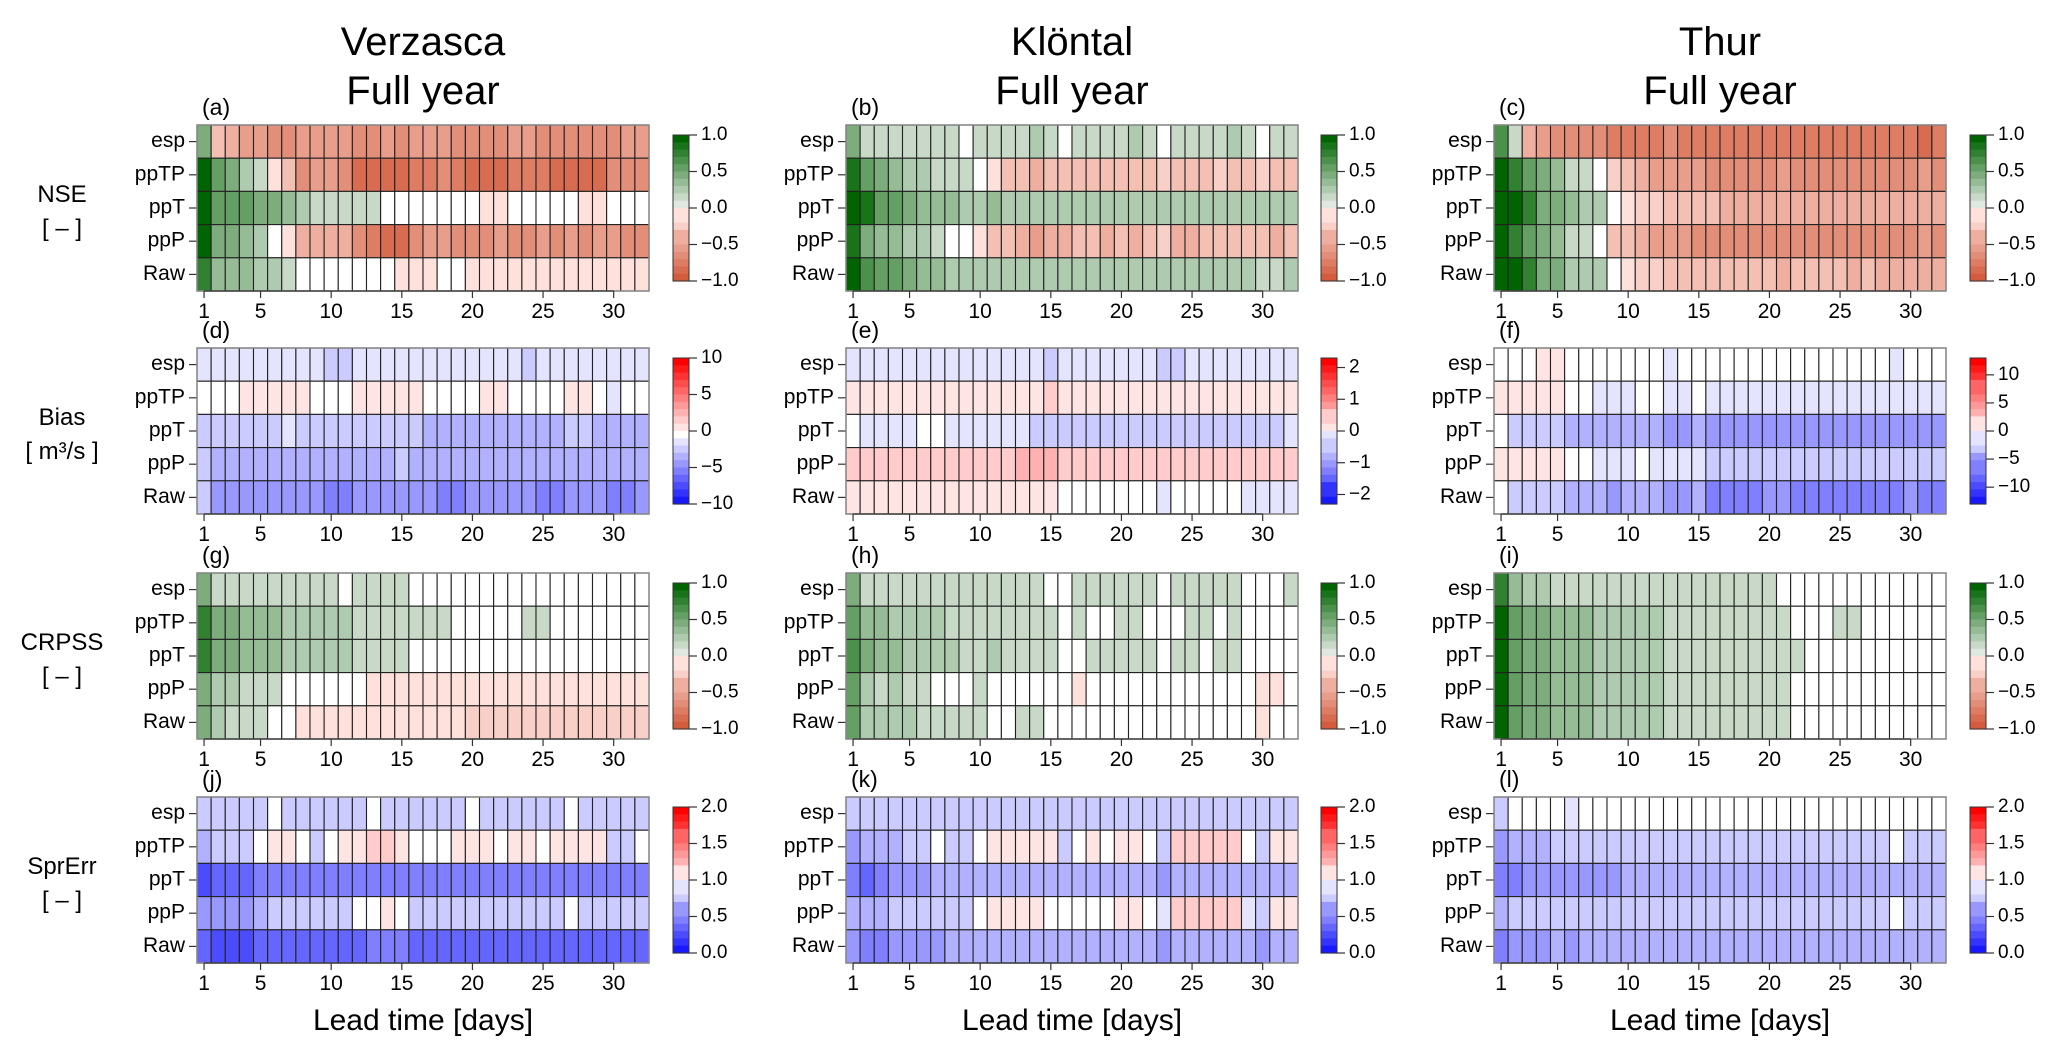 Image resolution: width=2067 pixels, height=1054 pixels. I want to click on colorbar-tick-label: 1.5, so click(2011, 843).